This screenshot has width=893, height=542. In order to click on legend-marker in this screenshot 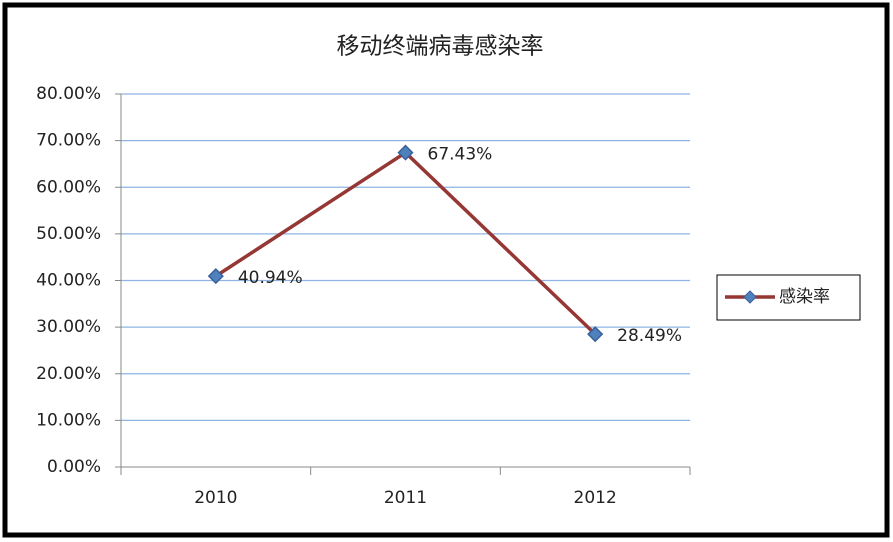, I will do `click(750, 297)`.